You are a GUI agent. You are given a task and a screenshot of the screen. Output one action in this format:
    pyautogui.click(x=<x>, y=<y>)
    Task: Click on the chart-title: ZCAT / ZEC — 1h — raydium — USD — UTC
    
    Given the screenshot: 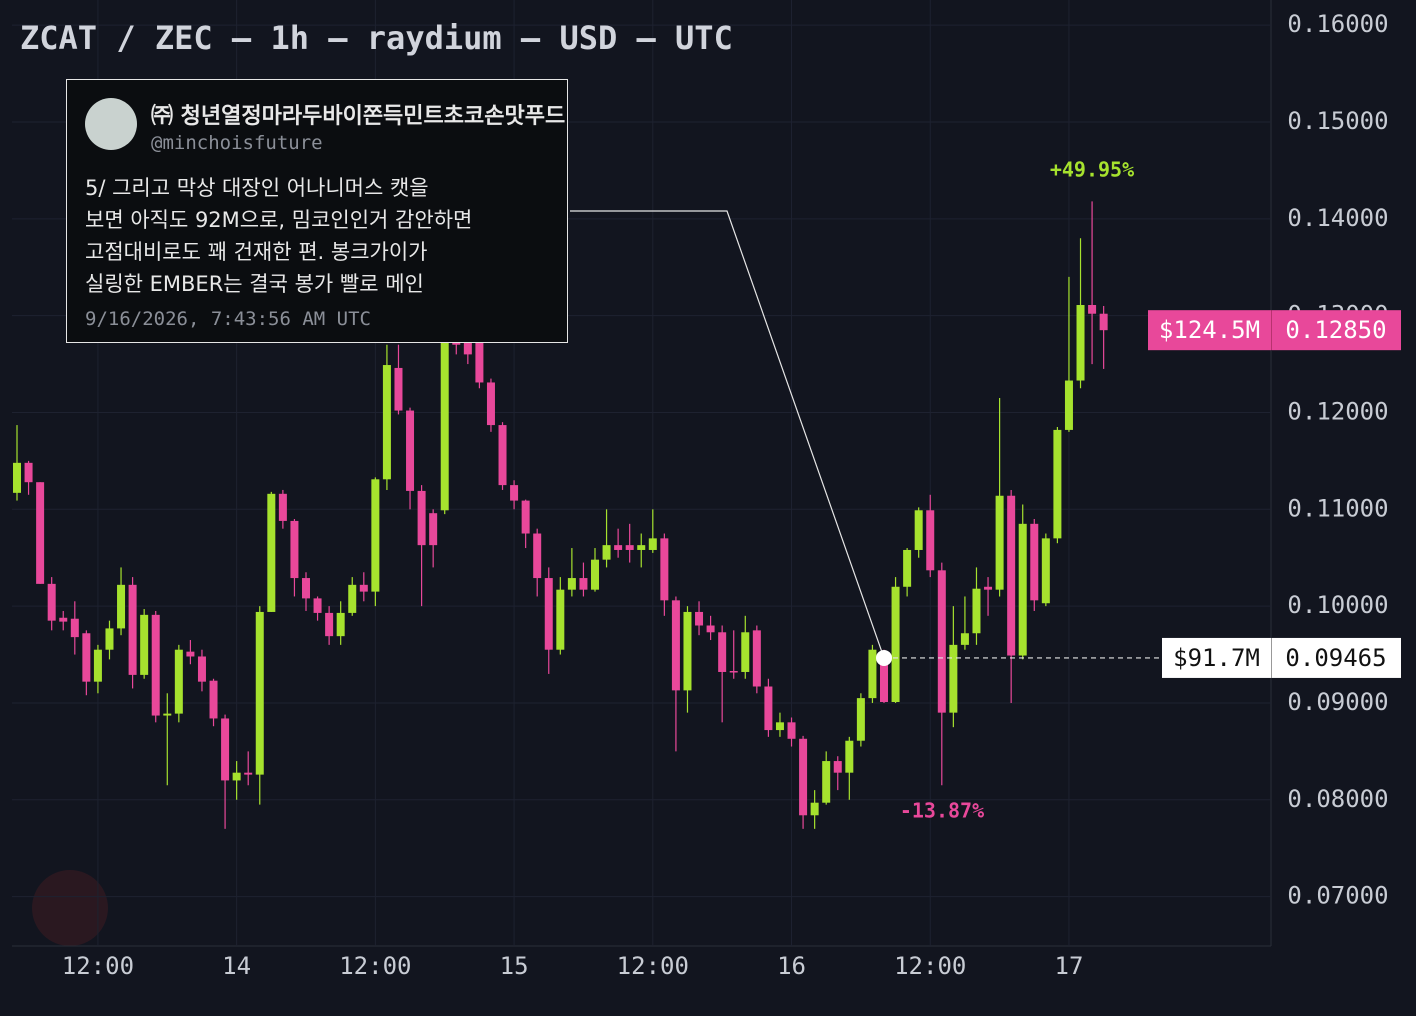 What is the action you would take?
    pyautogui.click(x=376, y=38)
    